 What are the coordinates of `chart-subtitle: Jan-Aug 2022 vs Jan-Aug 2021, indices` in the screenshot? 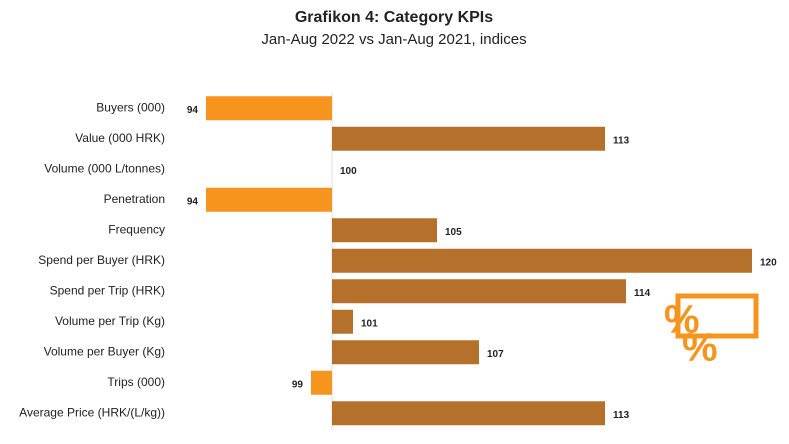 It's located at (393, 39).